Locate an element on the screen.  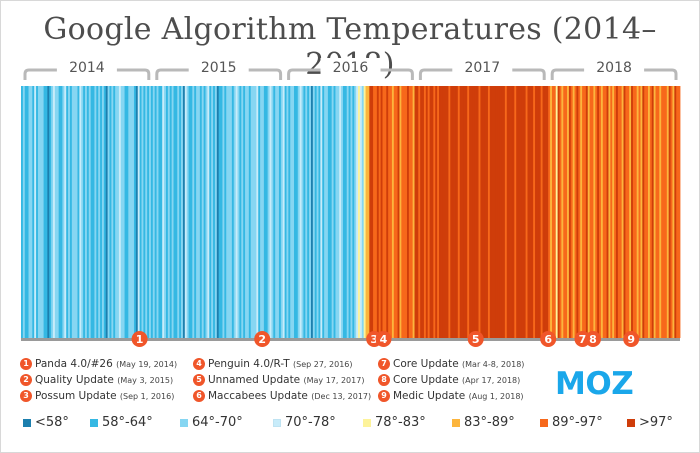
legend-label: 89°-97° is located at coordinates (577, 422).